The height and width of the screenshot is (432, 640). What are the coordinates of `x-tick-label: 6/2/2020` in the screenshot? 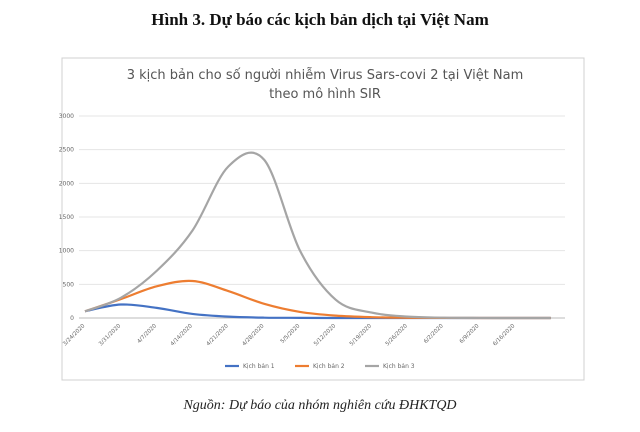 It's located at (434, 334).